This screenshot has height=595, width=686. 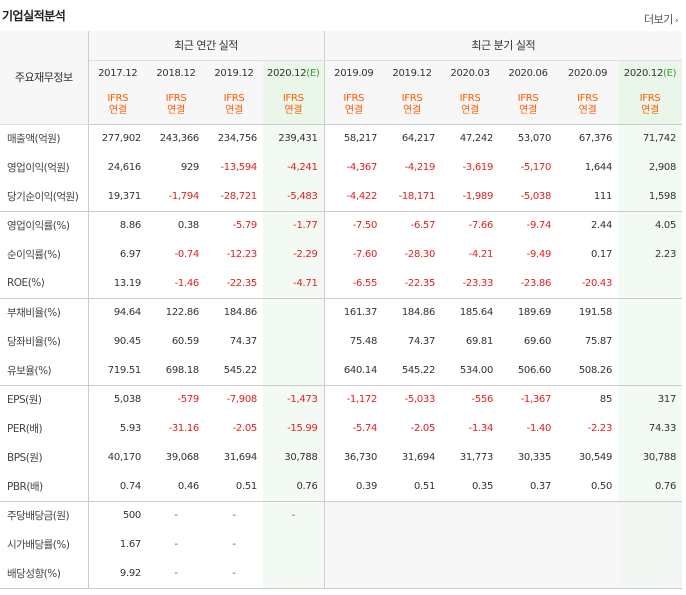 What do you see at coordinates (354, 225) in the screenshot?
I see `table-cell: -7.50` at bounding box center [354, 225].